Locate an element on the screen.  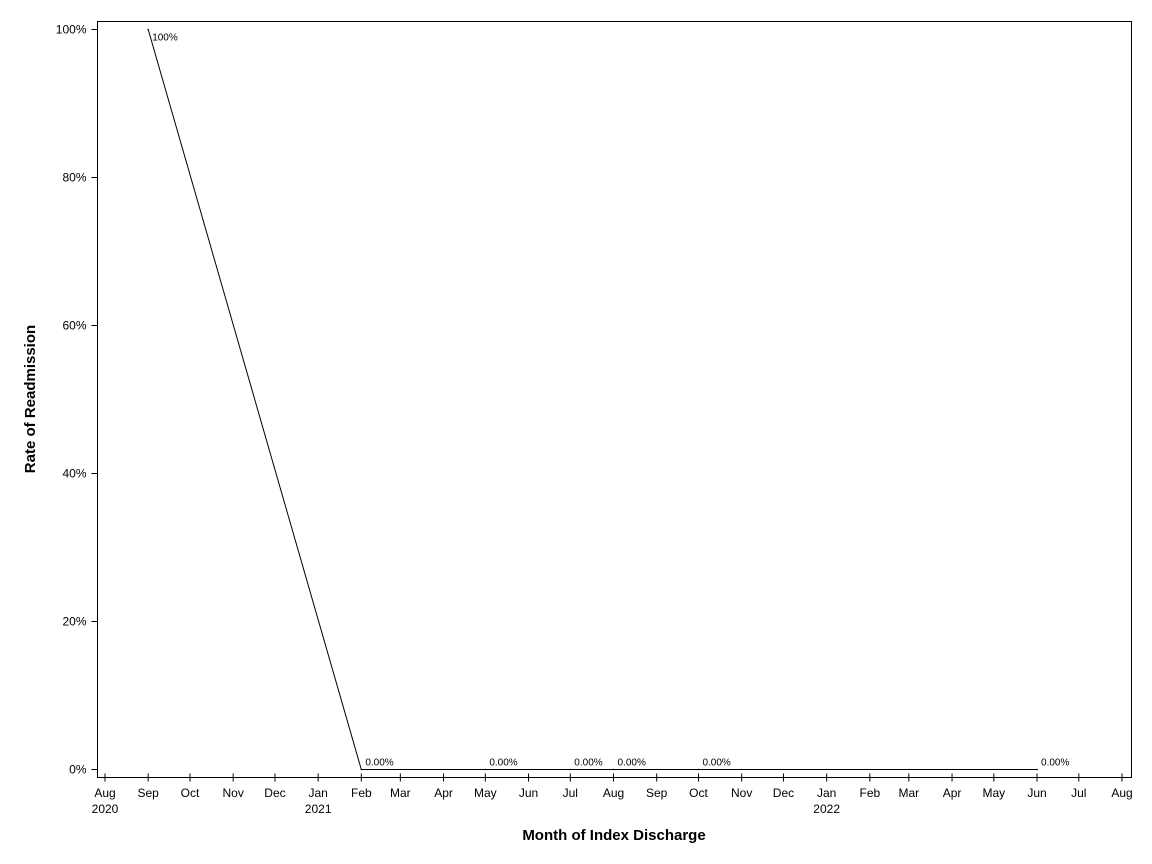
y-tick-label: 0% is located at coordinates (78, 770).